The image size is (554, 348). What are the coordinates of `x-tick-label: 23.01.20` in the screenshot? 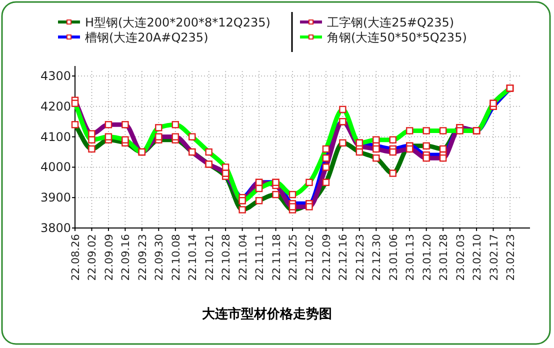 It's located at (427, 257).